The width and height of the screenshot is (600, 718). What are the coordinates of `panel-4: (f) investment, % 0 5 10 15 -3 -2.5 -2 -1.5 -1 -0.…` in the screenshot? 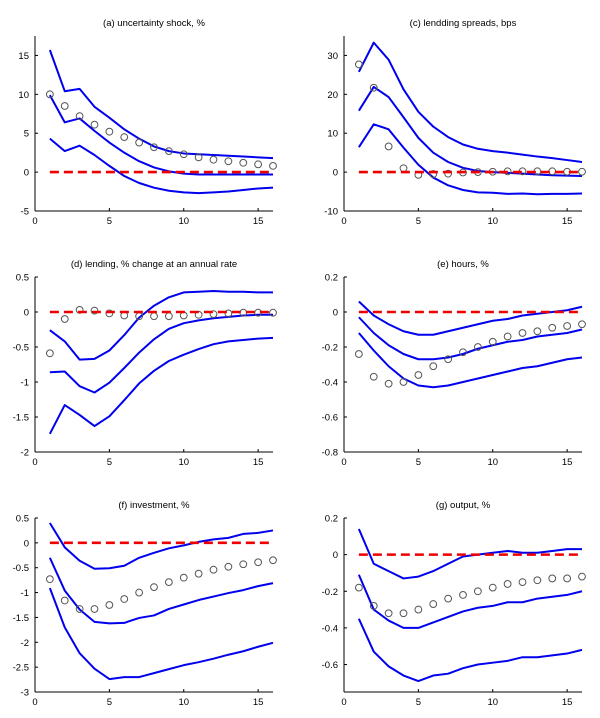 It's located at (145, 604).